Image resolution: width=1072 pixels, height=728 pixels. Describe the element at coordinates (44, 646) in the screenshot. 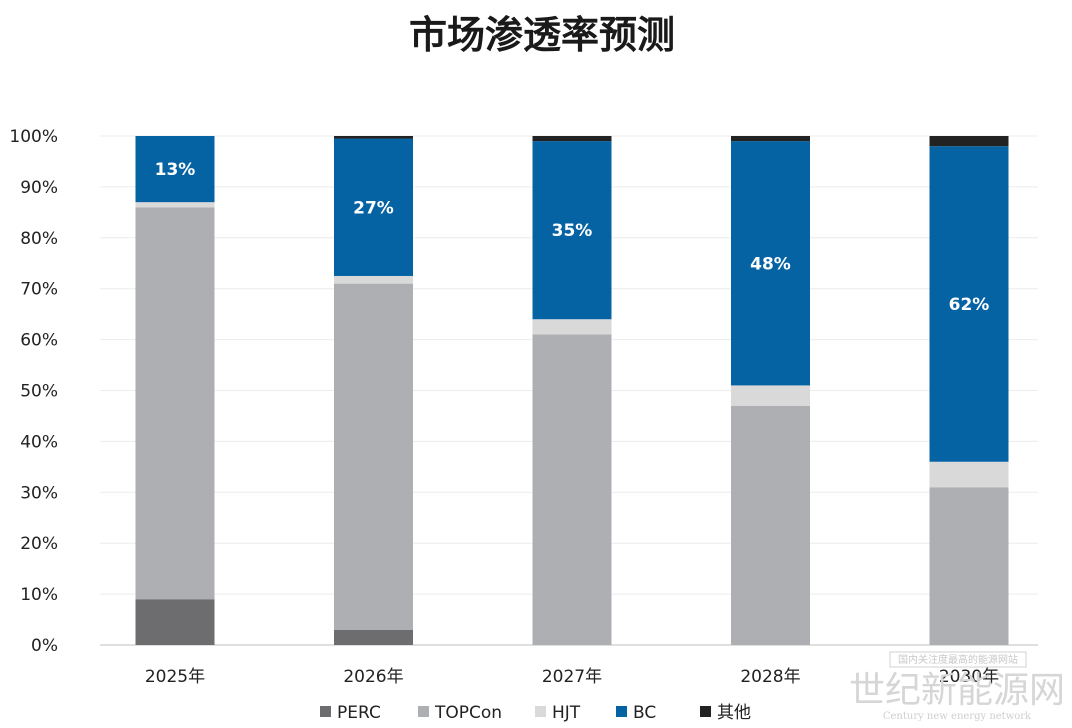

I see `y-tick-label: 0%` at that location.